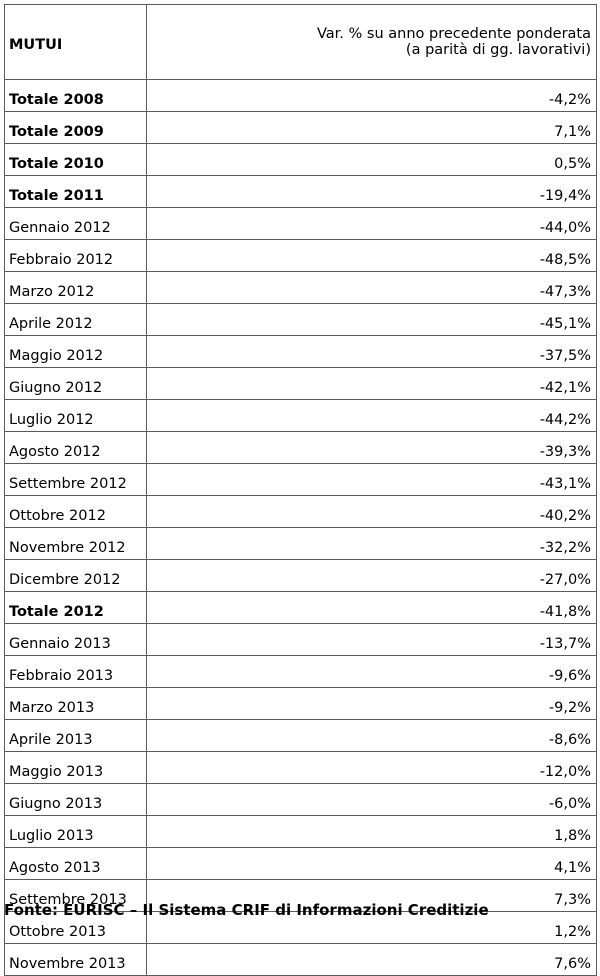 Image resolution: width=600 pixels, height=976 pixels. Describe the element at coordinates (75, 863) in the screenshot. I see `row-period-label: Agosto 2013` at that location.